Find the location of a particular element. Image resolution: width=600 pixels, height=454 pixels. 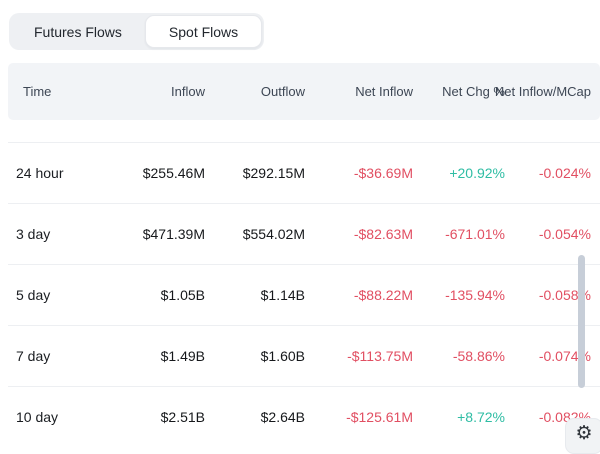

cell-net-chg: -58.86% is located at coordinates (478, 356).